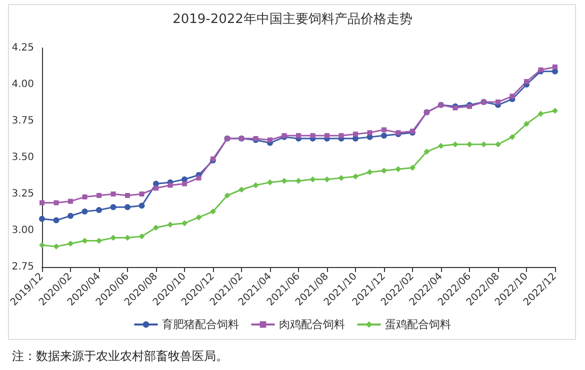 Image resolution: width=585 pixels, height=370 pixels. I want to click on y-tick-label: 4.25, so click(23, 48).